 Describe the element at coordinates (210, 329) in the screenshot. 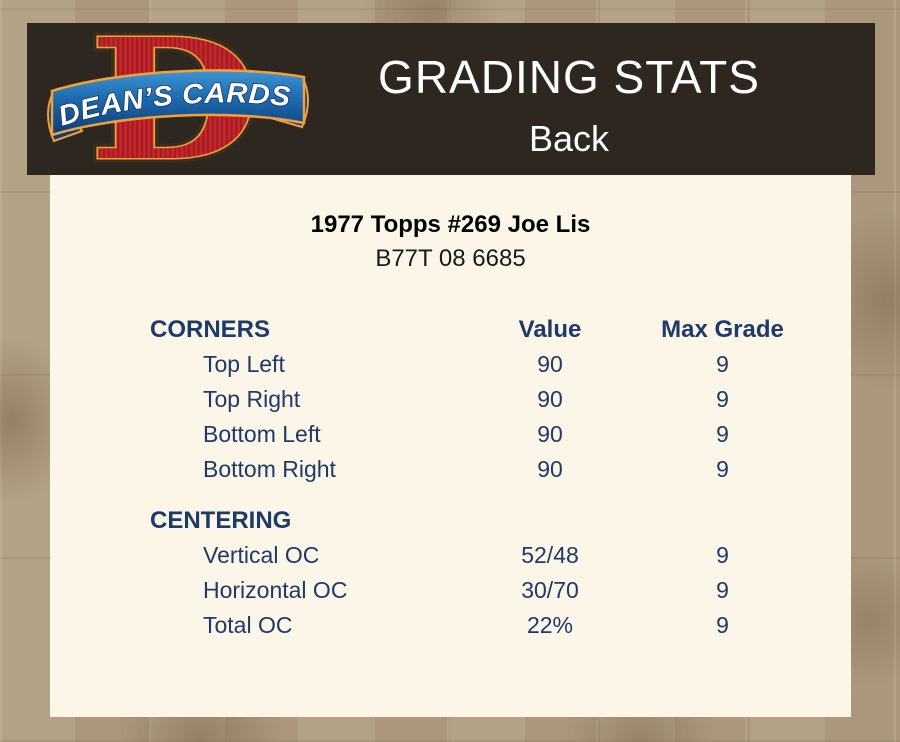

I see `section-name: CORNERS` at that location.